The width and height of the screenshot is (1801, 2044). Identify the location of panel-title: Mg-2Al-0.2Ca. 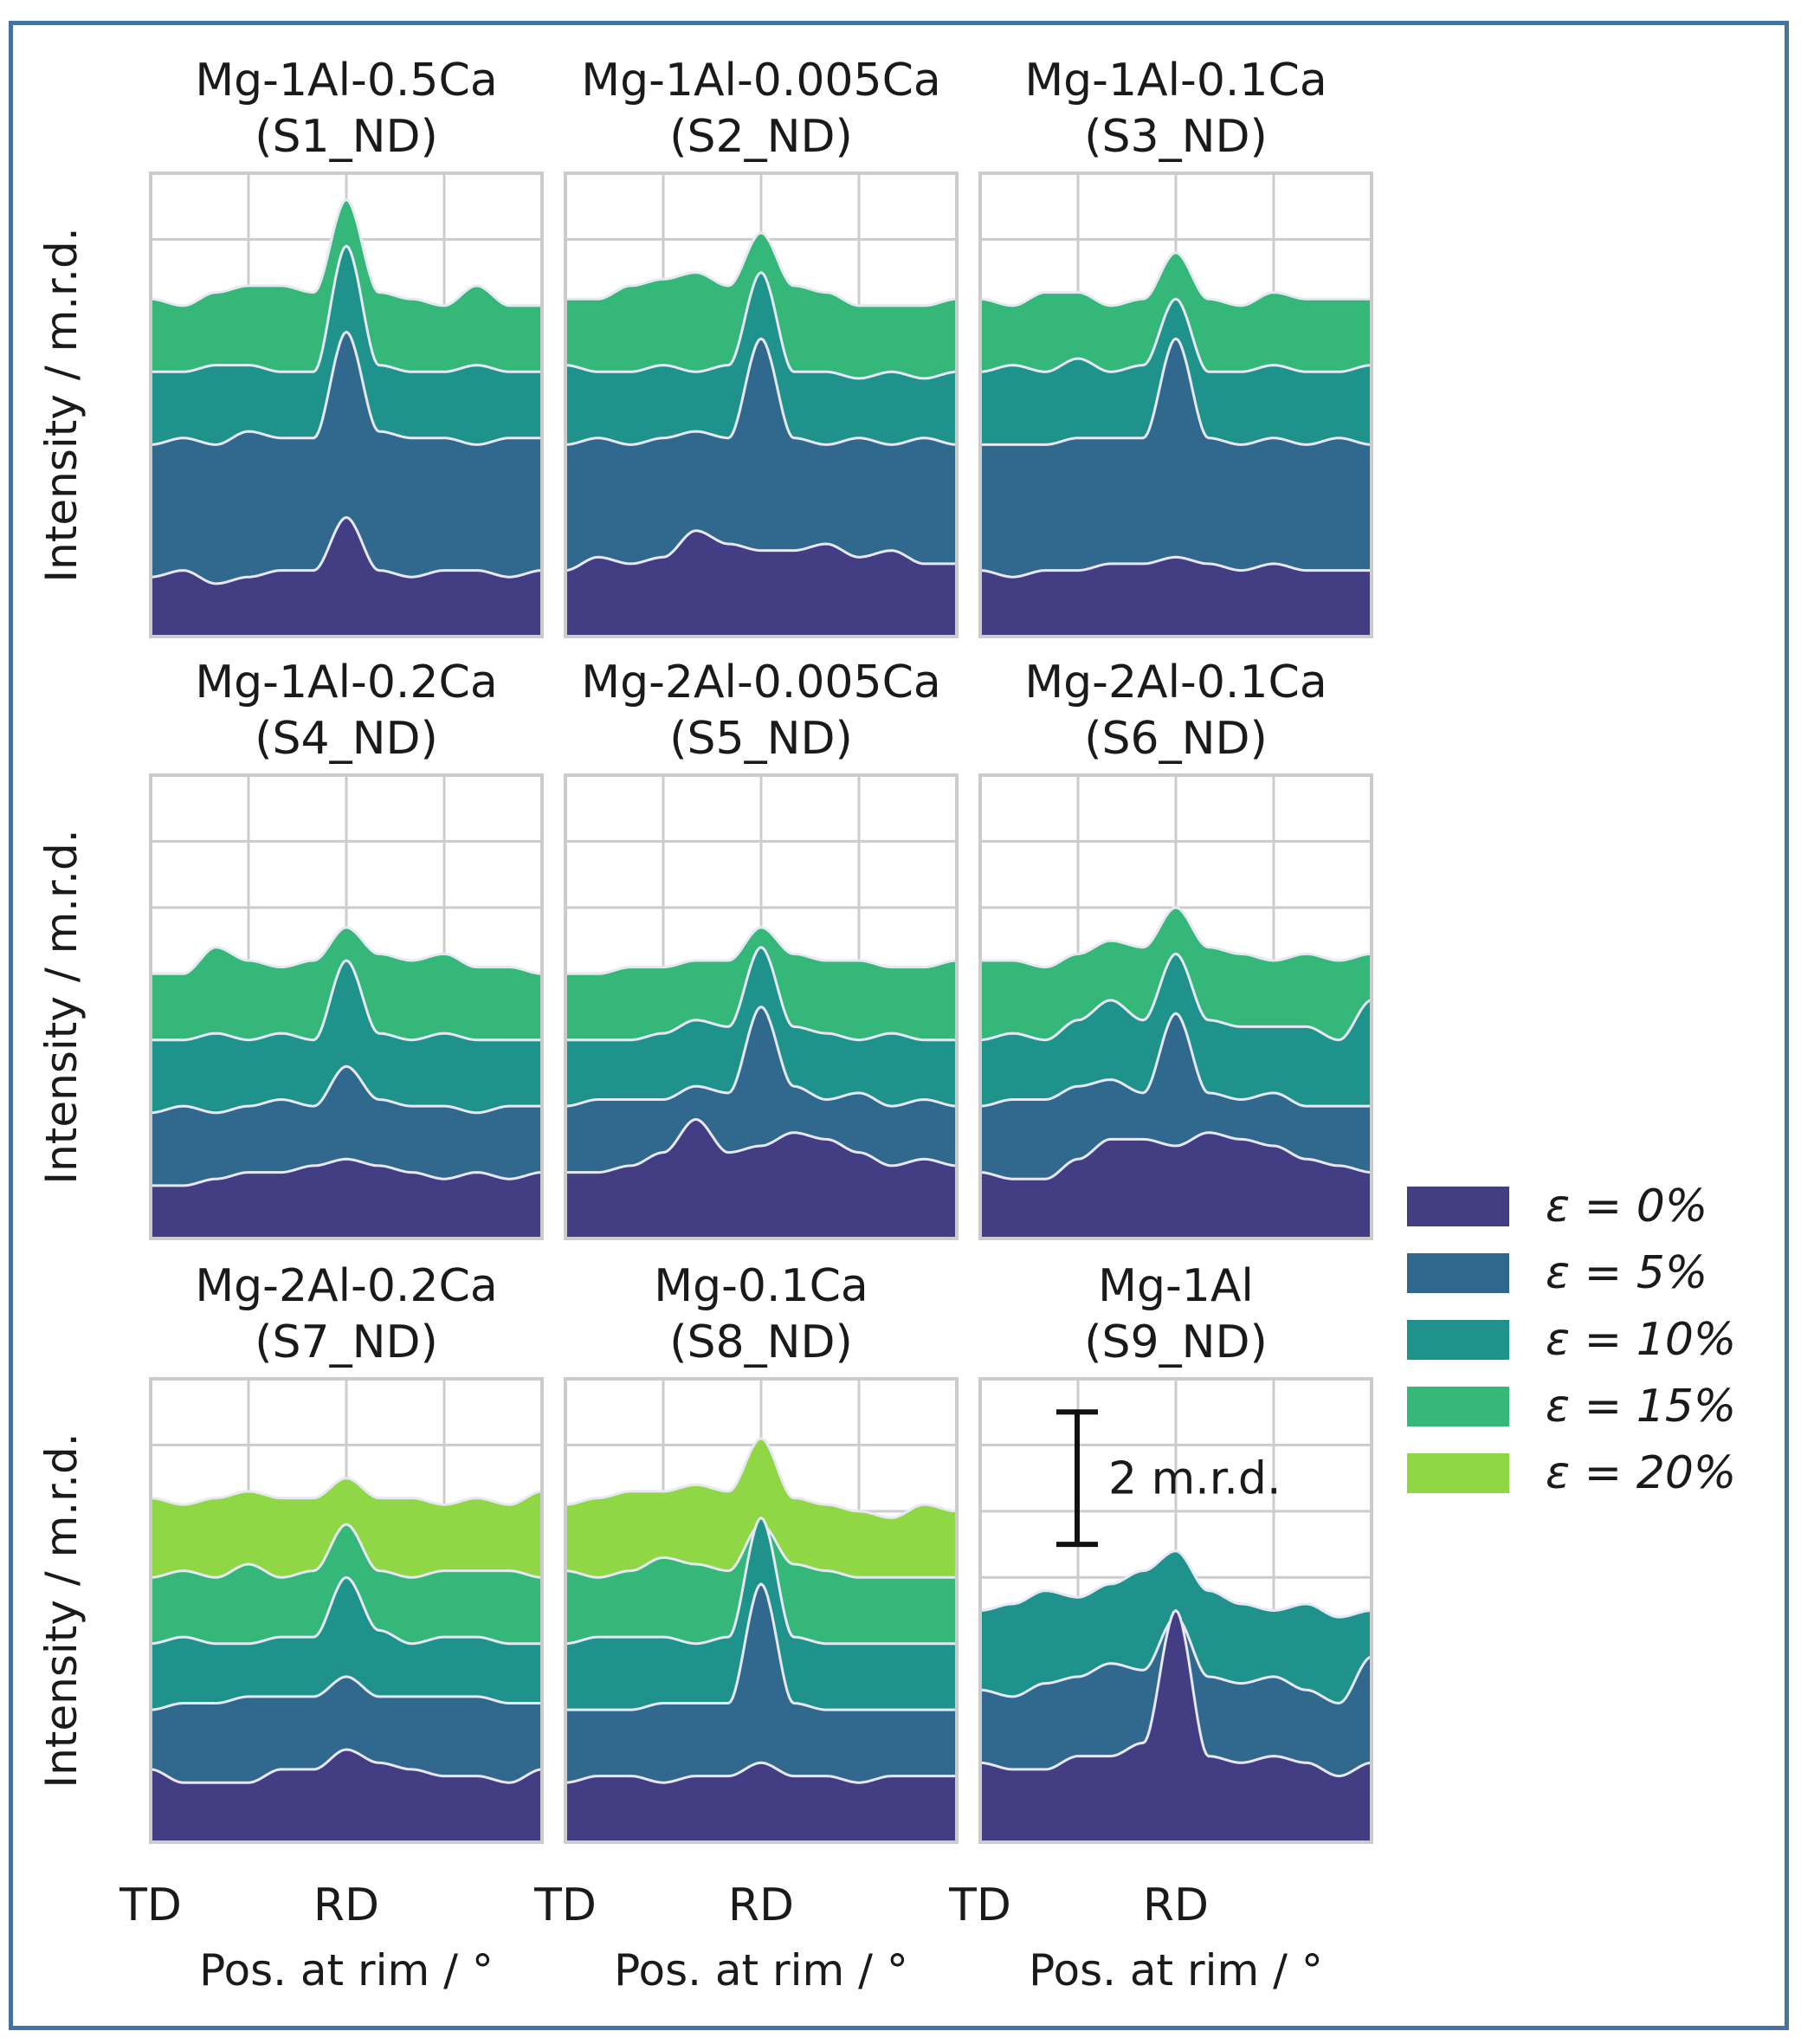
(346, 1286).